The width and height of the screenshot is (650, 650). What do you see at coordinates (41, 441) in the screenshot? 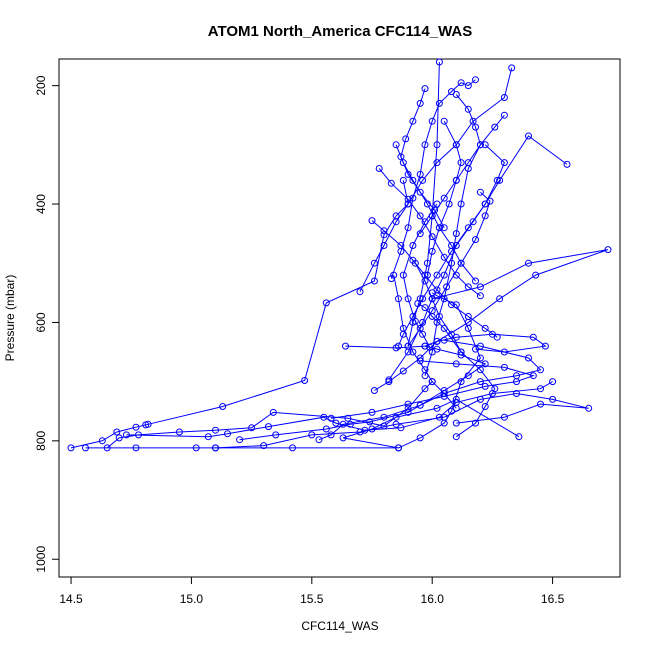
I see `y-tick-label: 800` at bounding box center [41, 441].